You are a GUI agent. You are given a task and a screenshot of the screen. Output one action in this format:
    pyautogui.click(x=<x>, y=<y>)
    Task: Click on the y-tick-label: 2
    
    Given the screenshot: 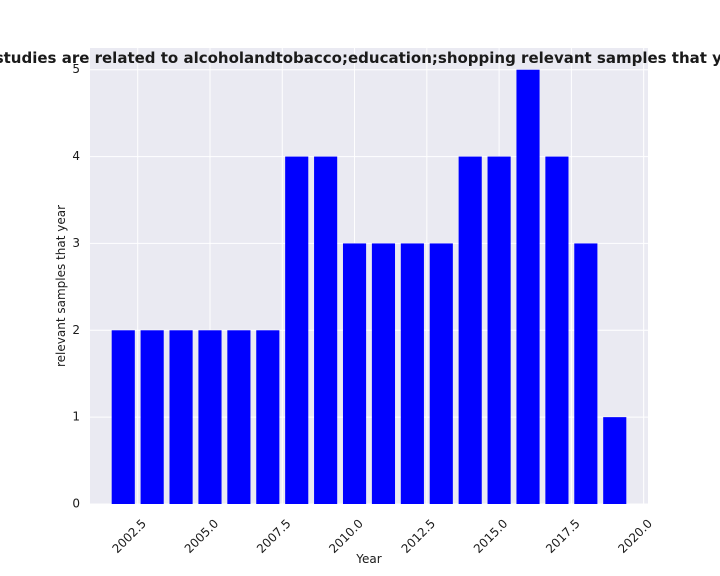 What is the action you would take?
    pyautogui.click(x=76, y=330)
    